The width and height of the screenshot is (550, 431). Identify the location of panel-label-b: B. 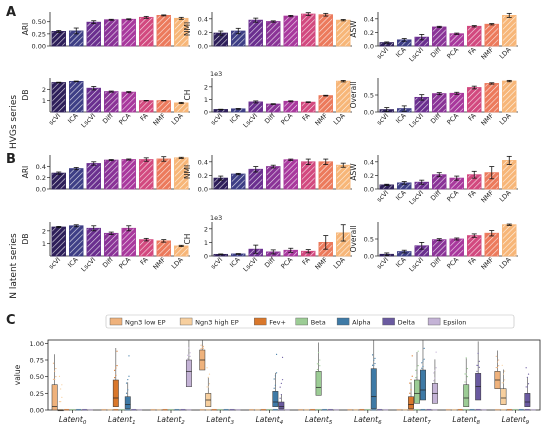
(11, 159).